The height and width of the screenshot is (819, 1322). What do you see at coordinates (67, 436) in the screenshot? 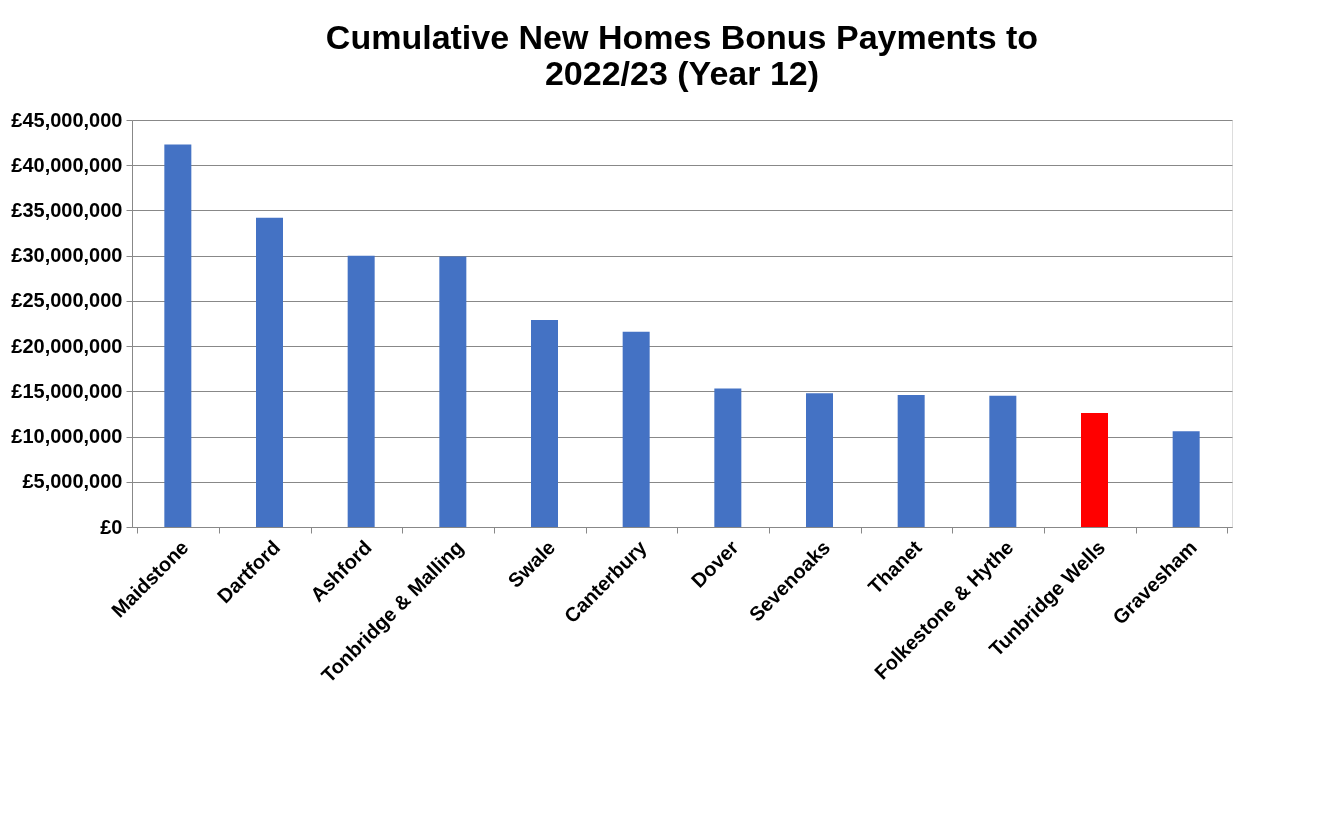
I see `y-tick-label: £10,000,000` at bounding box center [67, 436].